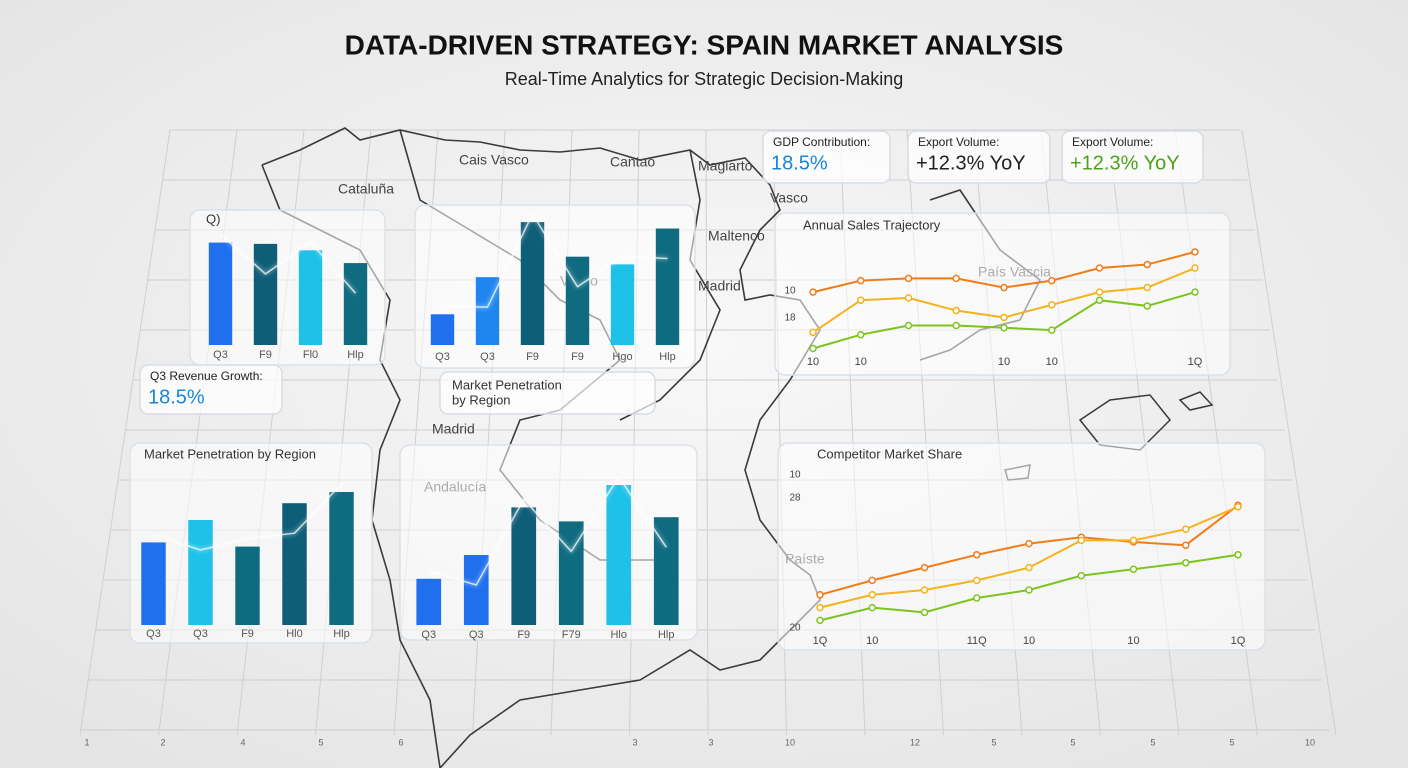 Image resolution: width=1408 pixels, height=768 pixels. Describe the element at coordinates (211, 389) in the screenshot. I see `kpi-card` at that location.